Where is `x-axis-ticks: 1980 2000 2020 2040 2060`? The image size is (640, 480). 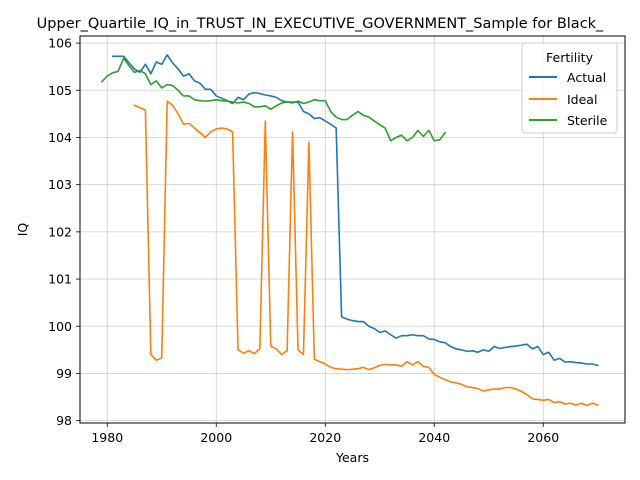
x-axis-ticks: 1980 2000 2020 2040 2060 is located at coordinates (325, 434).